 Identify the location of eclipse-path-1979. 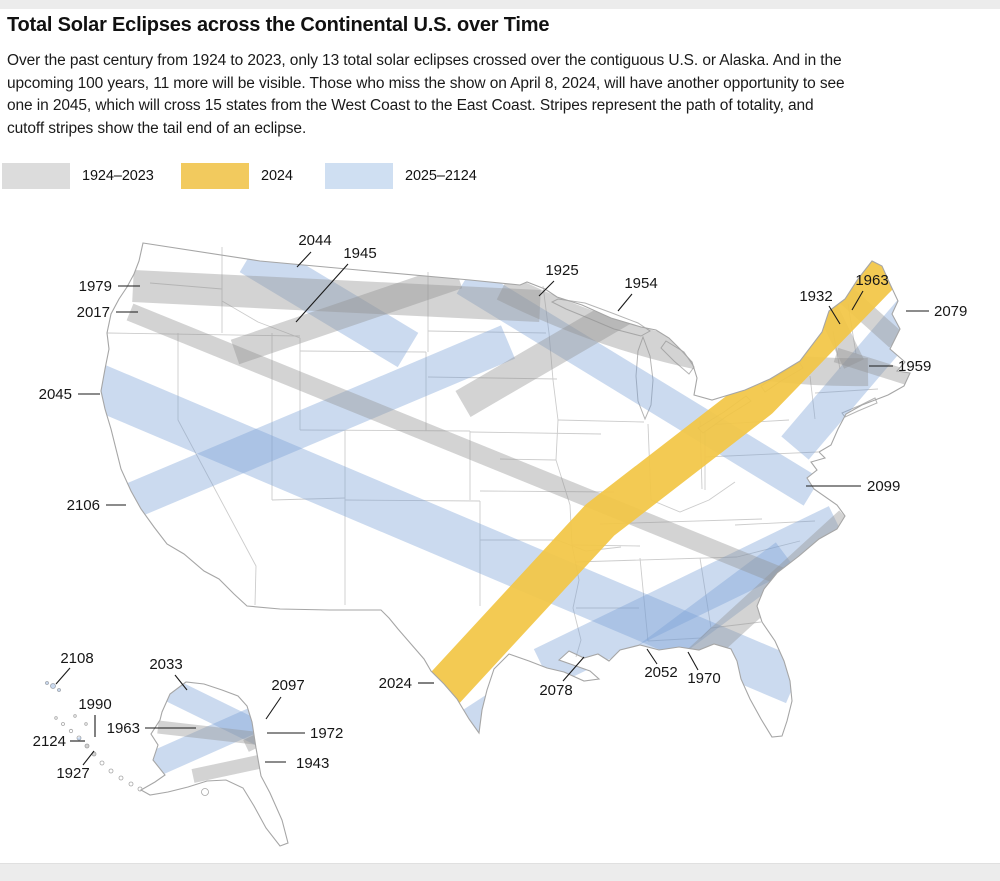
(336, 296).